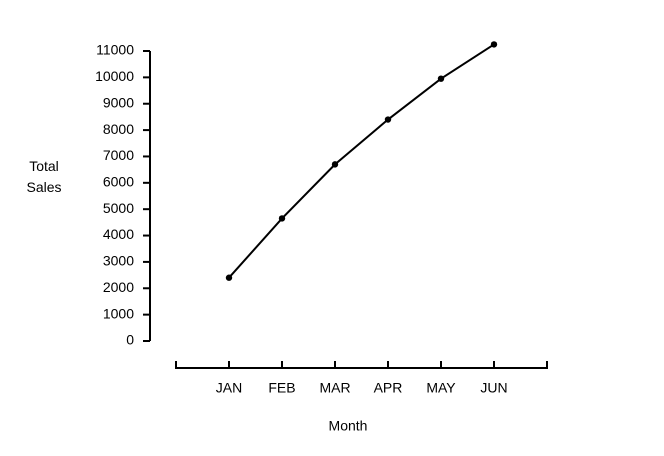  Describe the element at coordinates (281, 388) in the screenshot. I see `x-tick-label: FEB` at that location.